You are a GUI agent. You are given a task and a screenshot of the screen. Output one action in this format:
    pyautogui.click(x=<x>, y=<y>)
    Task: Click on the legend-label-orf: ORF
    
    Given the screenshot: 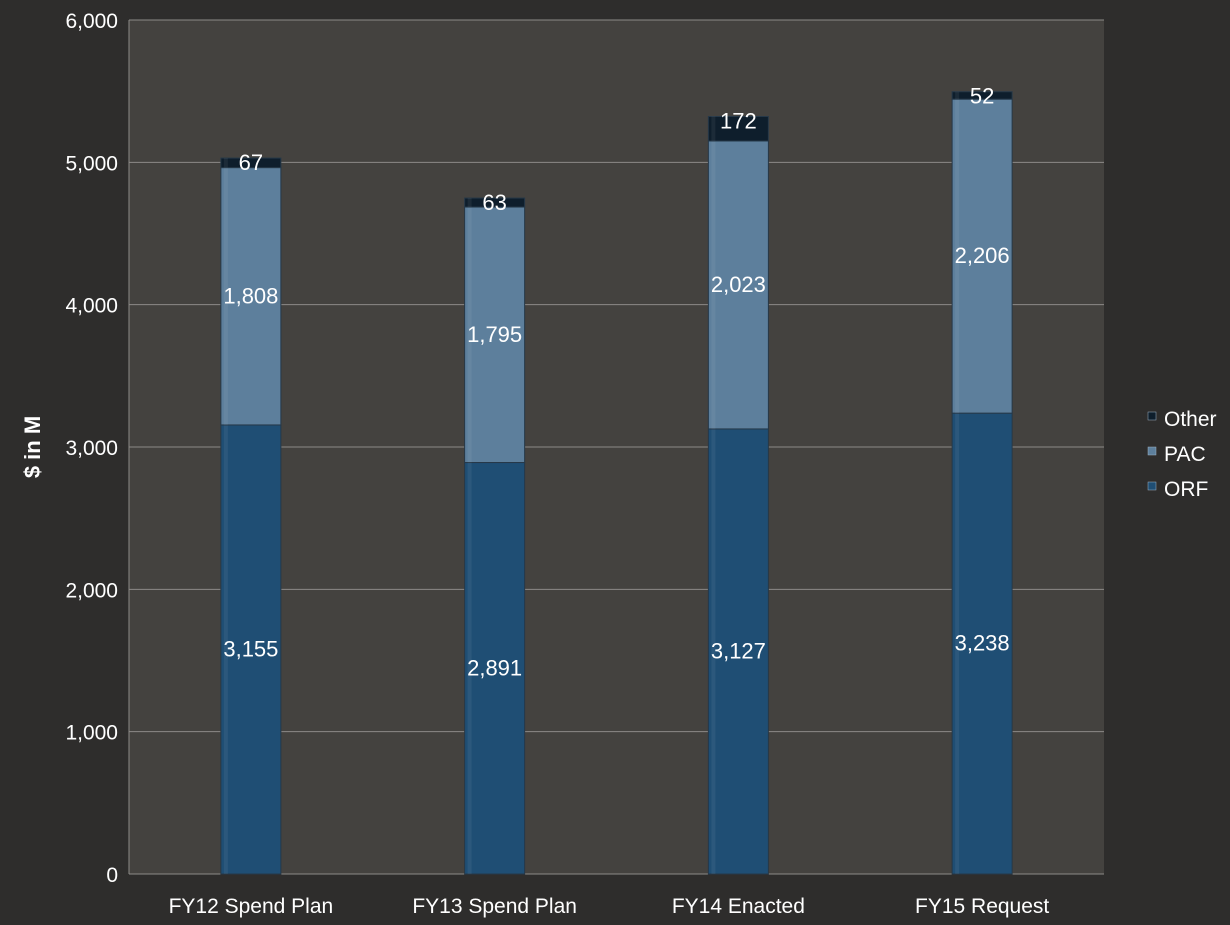 What is the action you would take?
    pyautogui.click(x=1186, y=489)
    